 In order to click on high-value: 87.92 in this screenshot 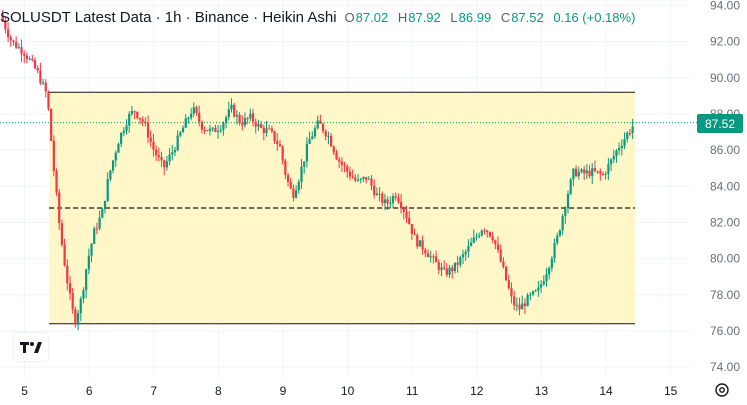, I will do `click(424, 17)`.